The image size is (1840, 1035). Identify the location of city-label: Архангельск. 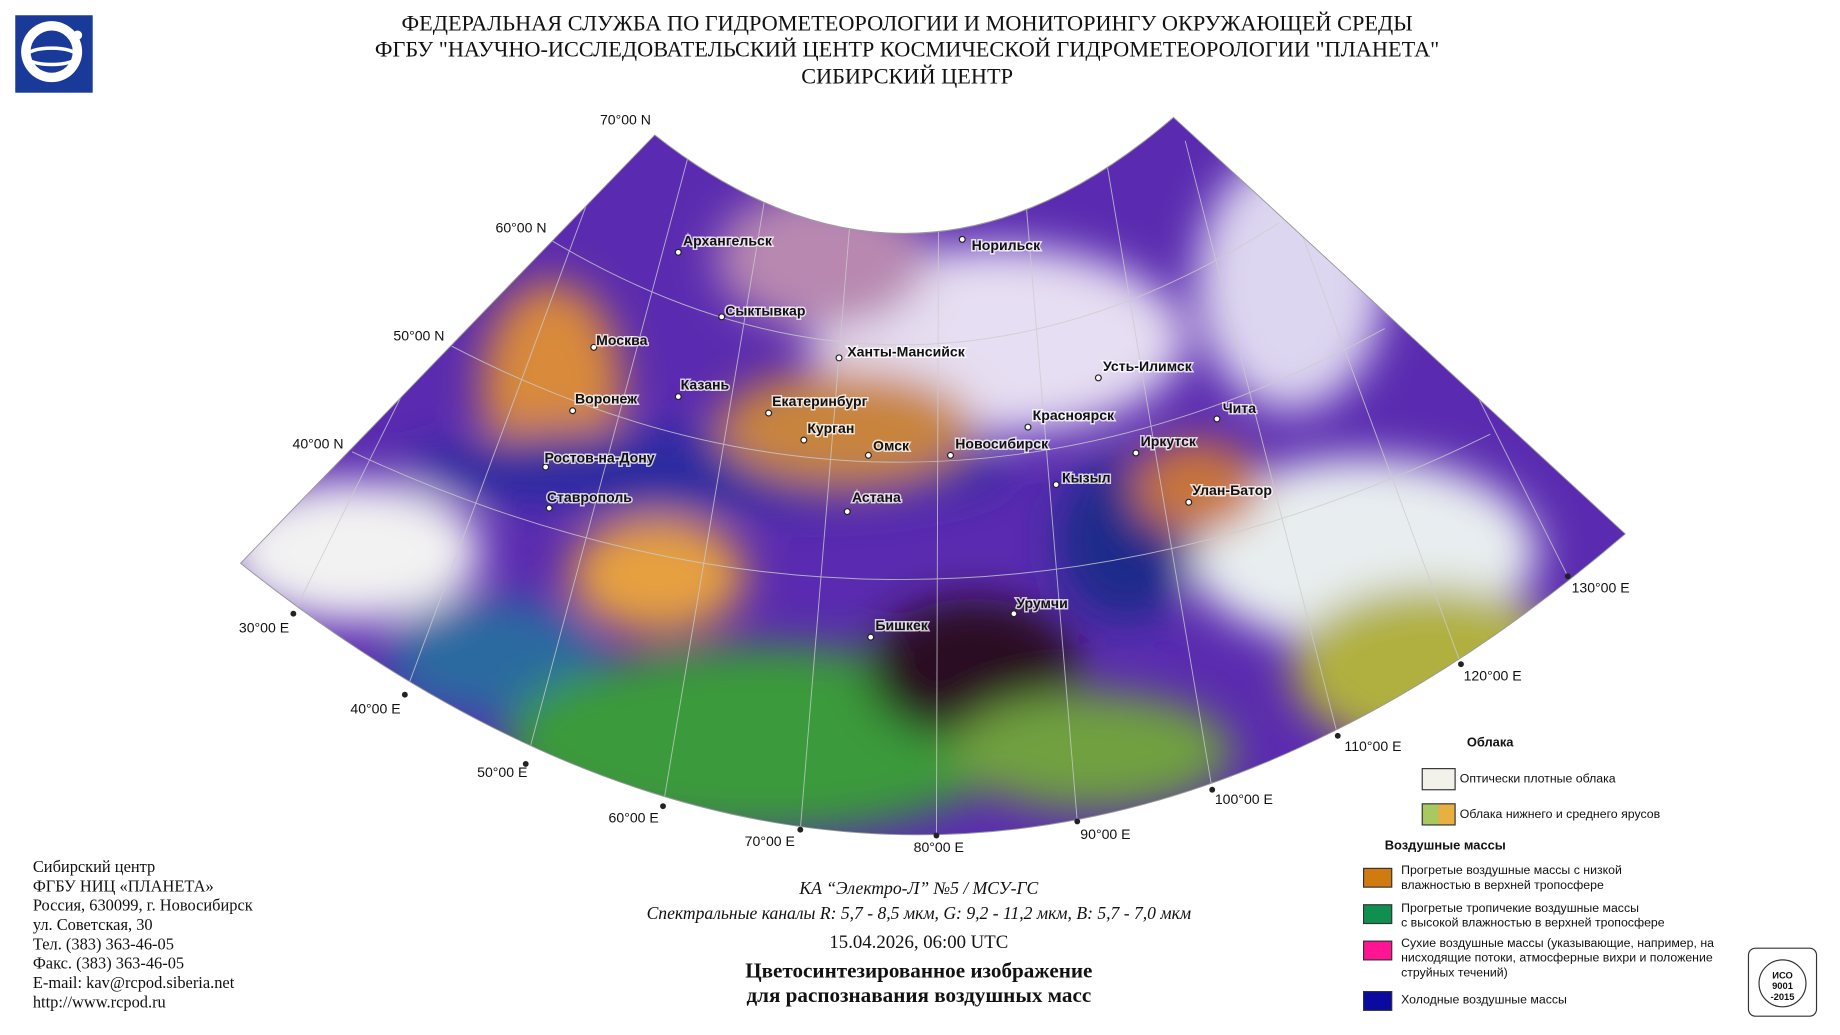
(728, 240).